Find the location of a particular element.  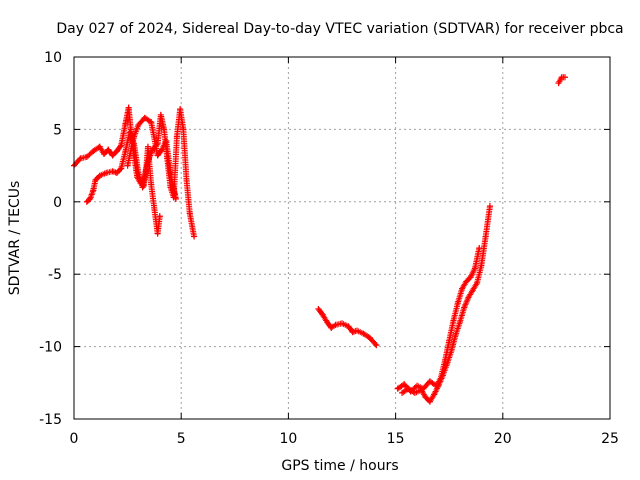

y-tick-label: -15 is located at coordinates (50, 420).